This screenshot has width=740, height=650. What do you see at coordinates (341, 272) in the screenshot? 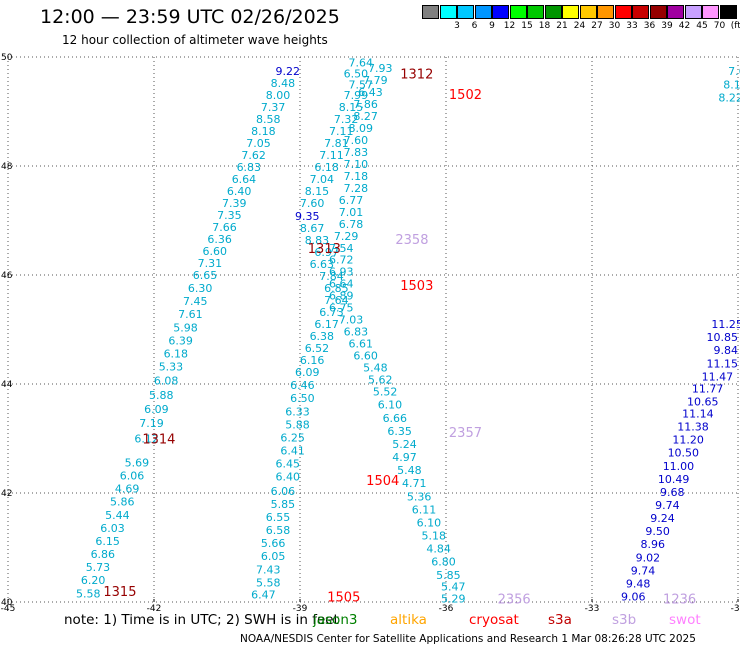
I see `wave-height-value: 6.93` at bounding box center [341, 272].